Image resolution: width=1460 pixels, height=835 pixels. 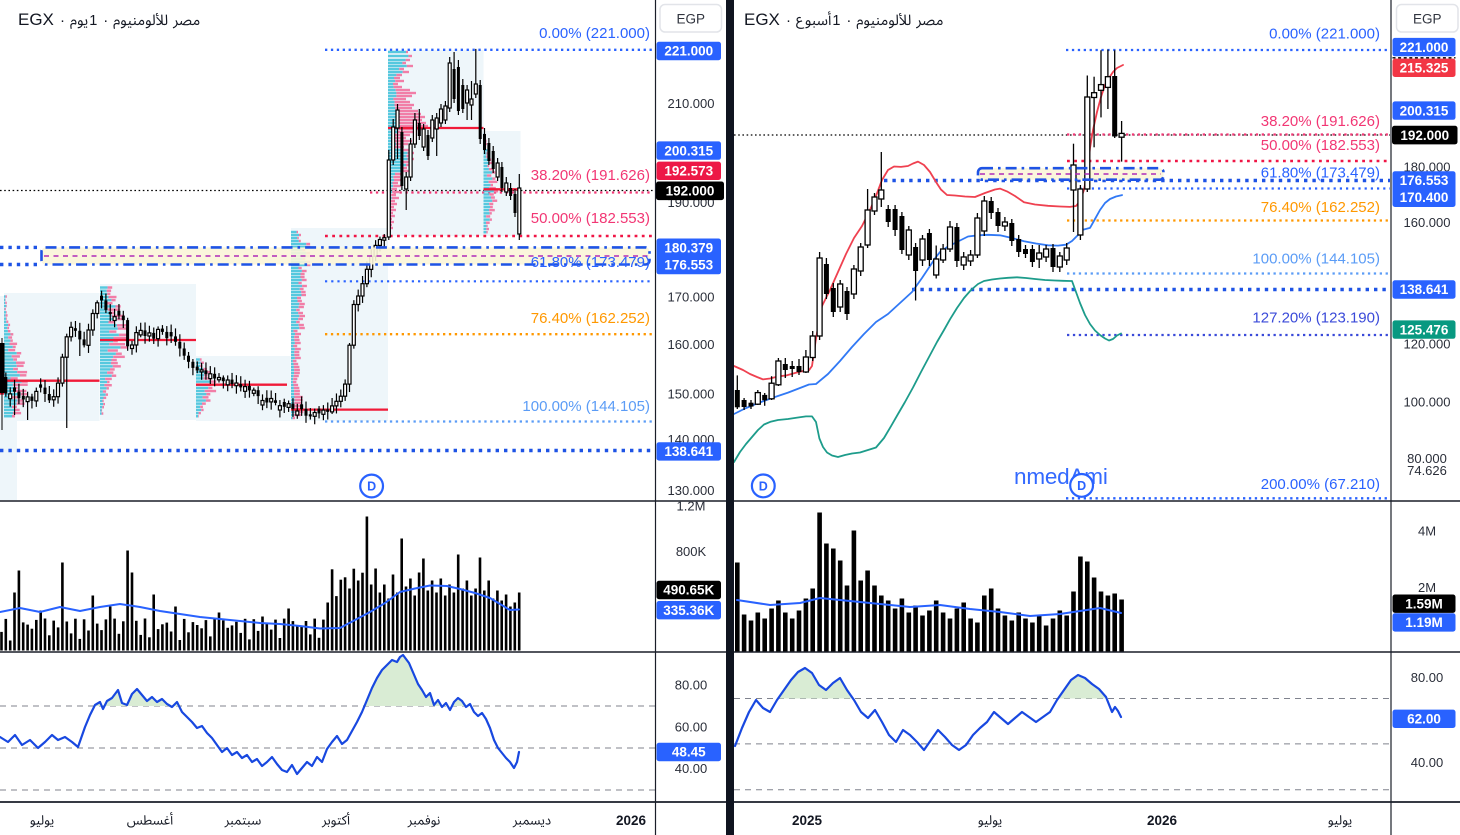 What do you see at coordinates (691, 490) in the screenshot?
I see `svg-text: 130.000` at bounding box center [691, 490].